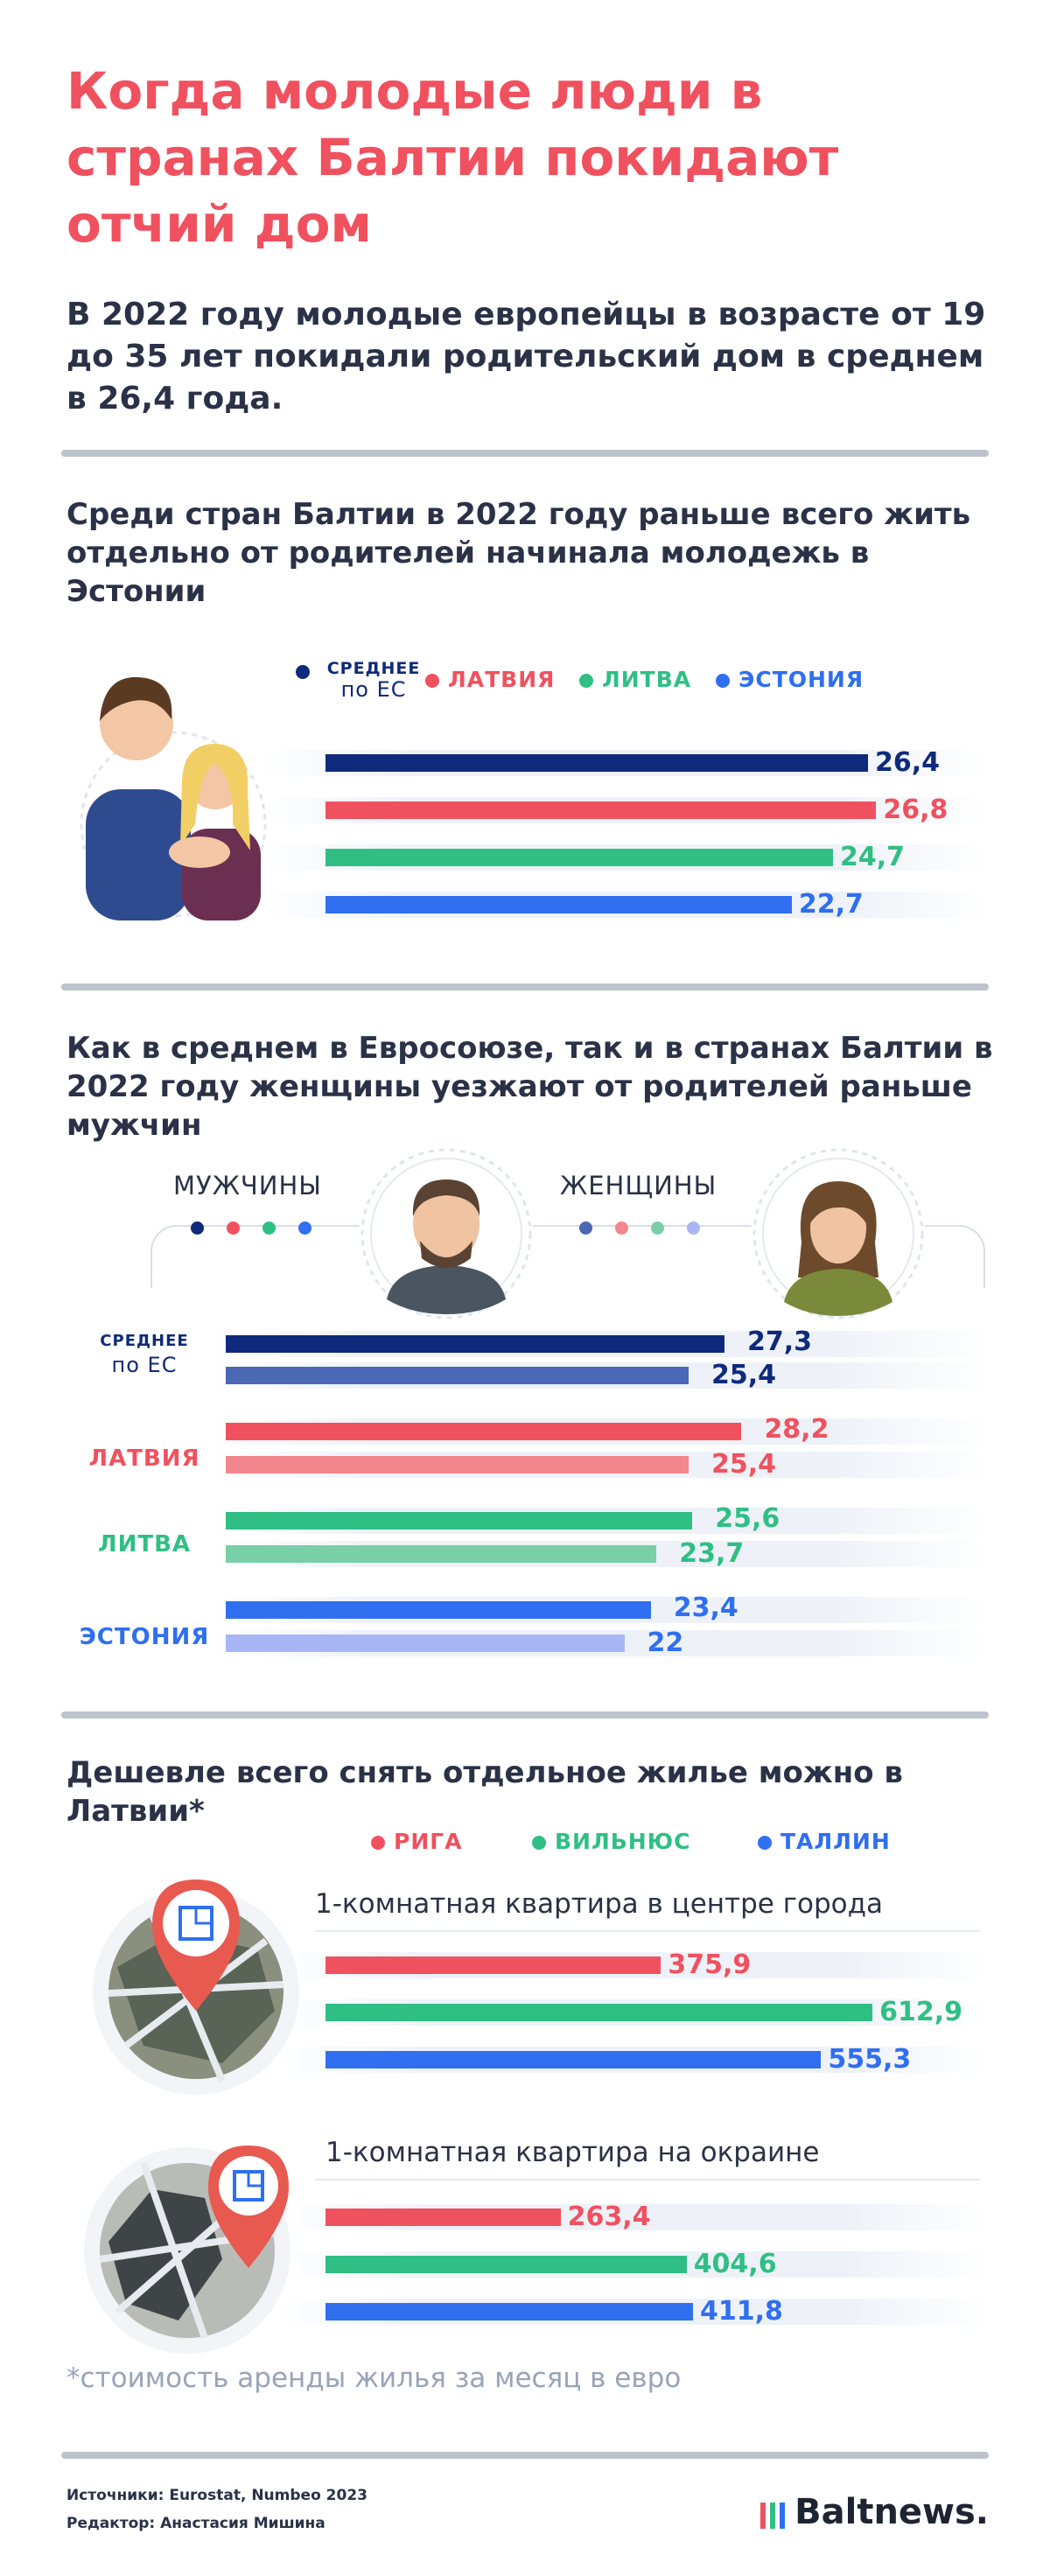  Describe the element at coordinates (373, 689) in the screenshot. I see `legend-label: по ЕС` at that location.